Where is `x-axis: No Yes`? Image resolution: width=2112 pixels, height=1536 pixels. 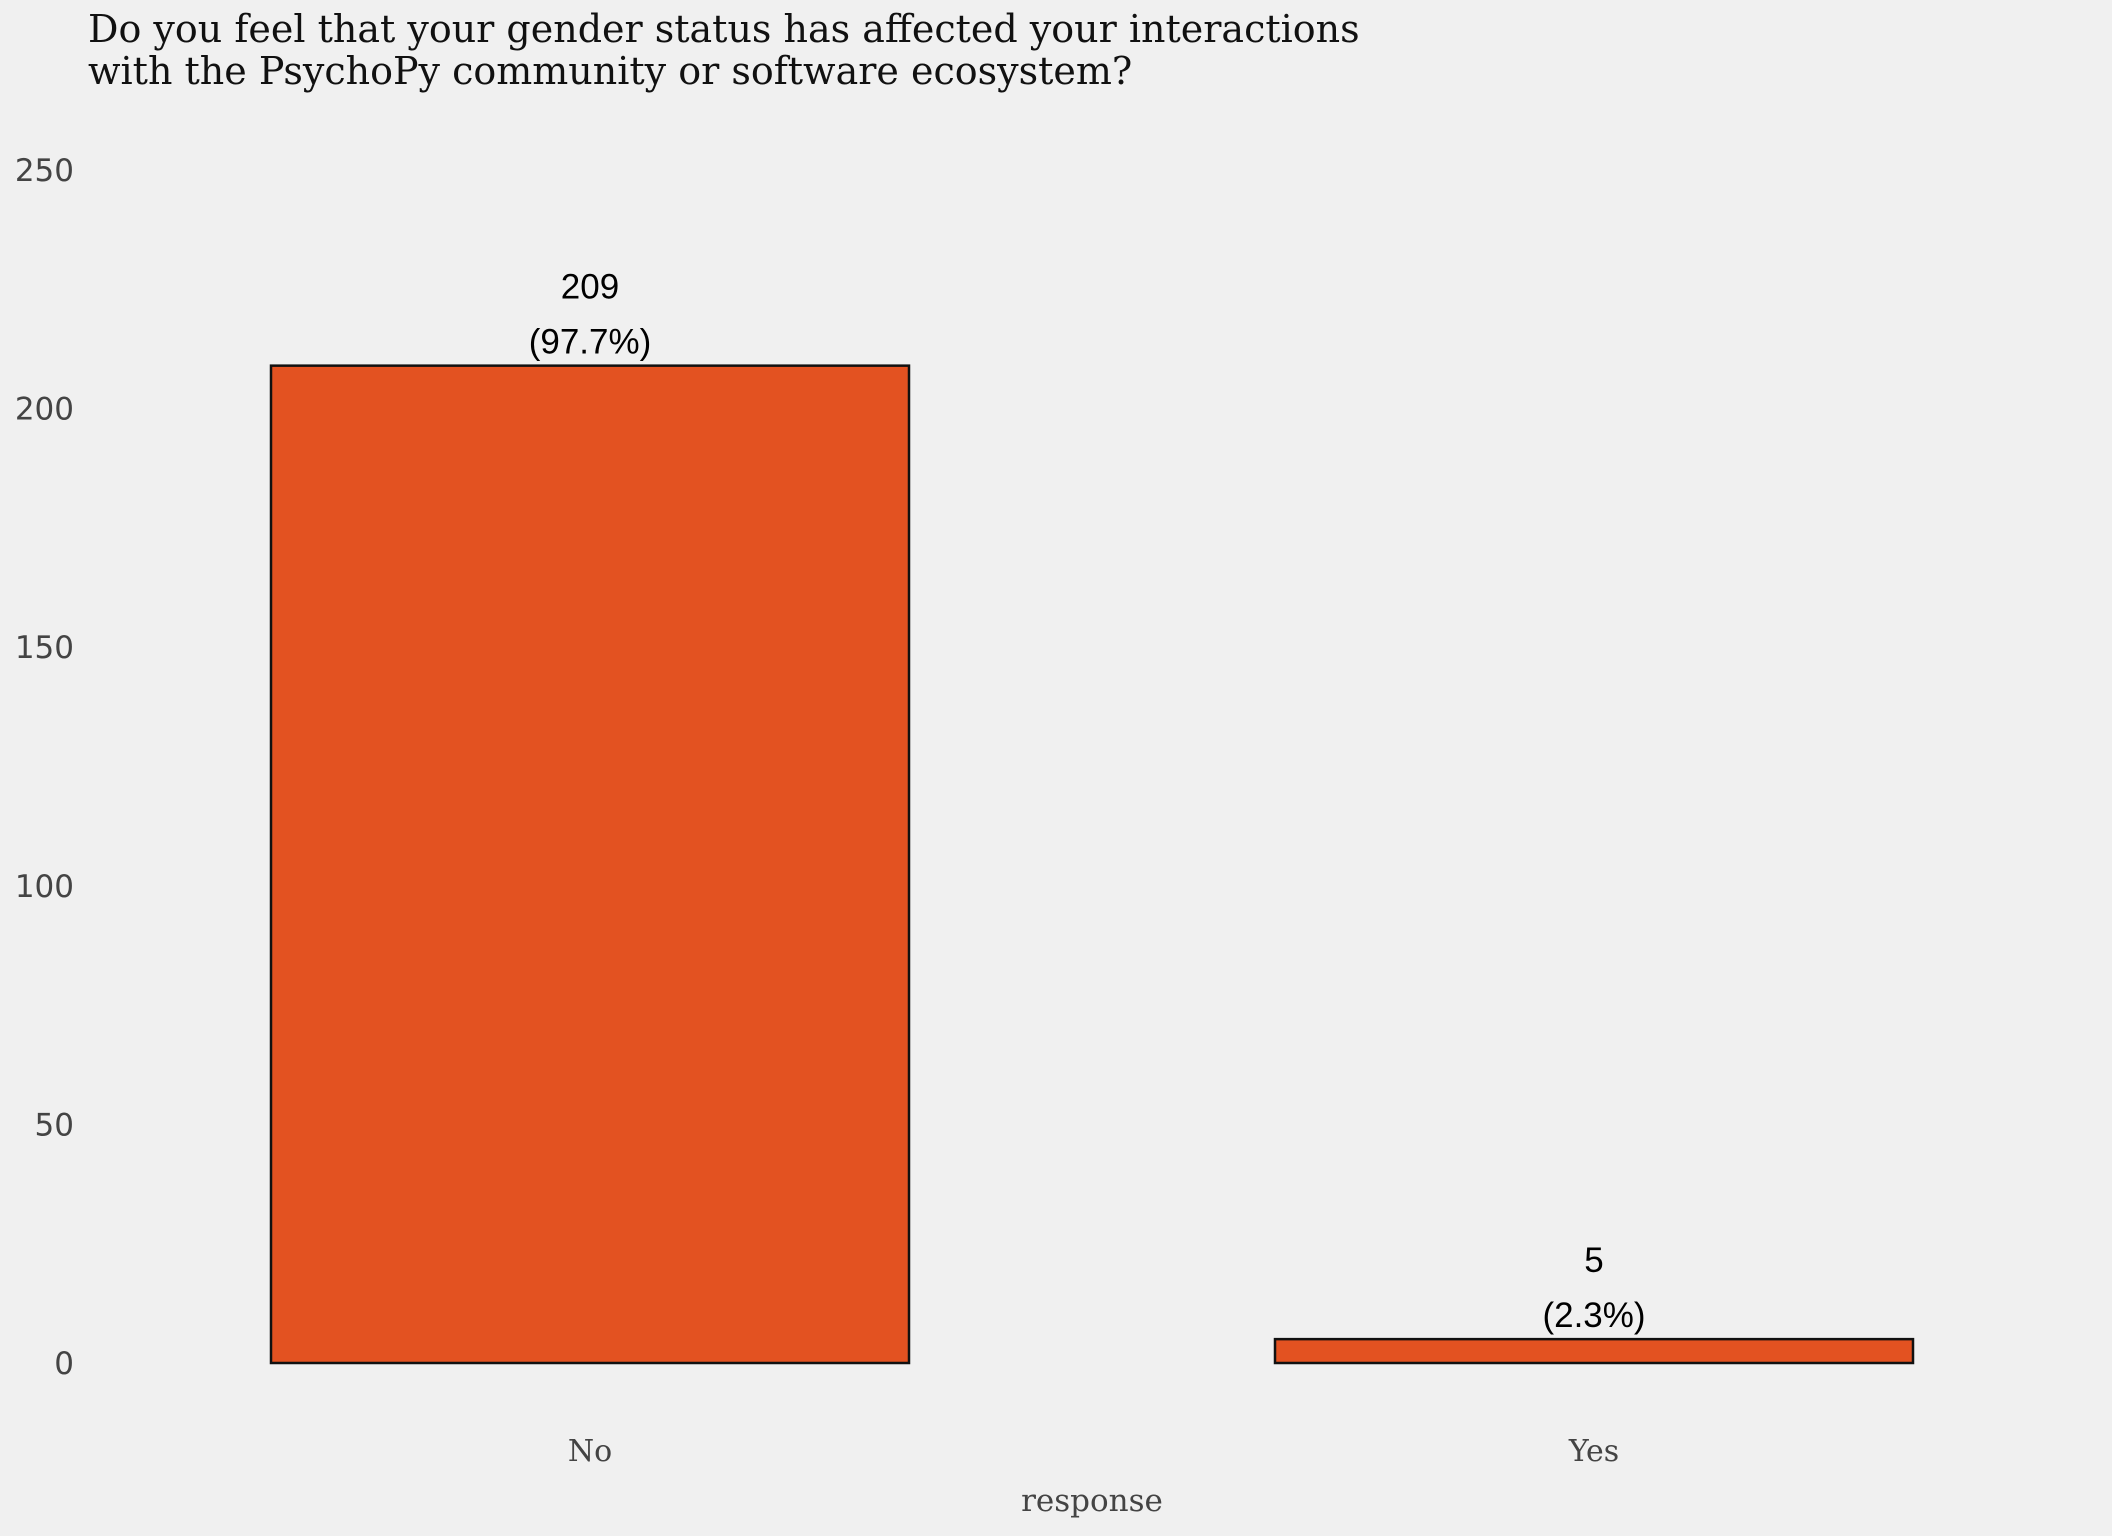
x-axis: No Yes is located at coordinates (1093, 1451).